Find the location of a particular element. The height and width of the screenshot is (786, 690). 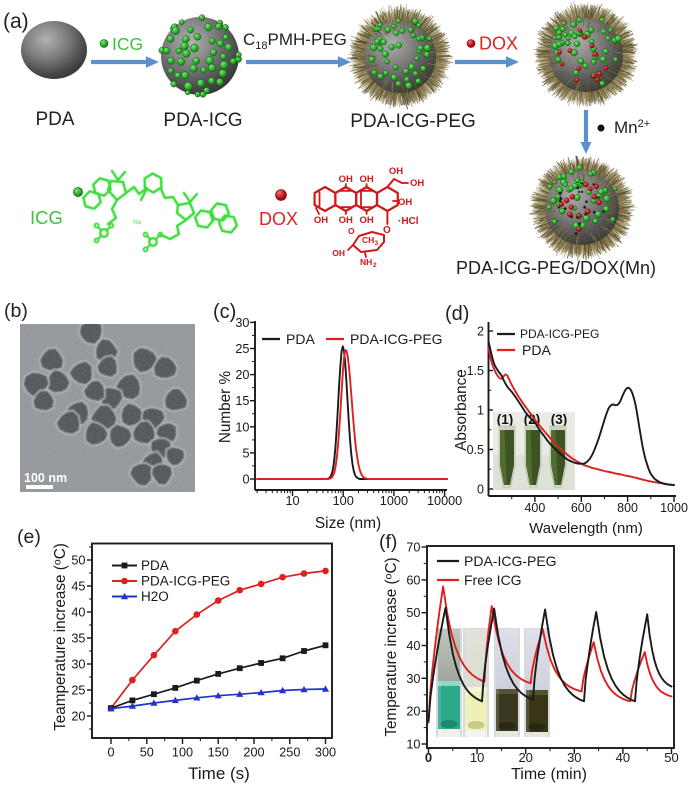

svg-text: (c) is located at coordinates (224, 312).